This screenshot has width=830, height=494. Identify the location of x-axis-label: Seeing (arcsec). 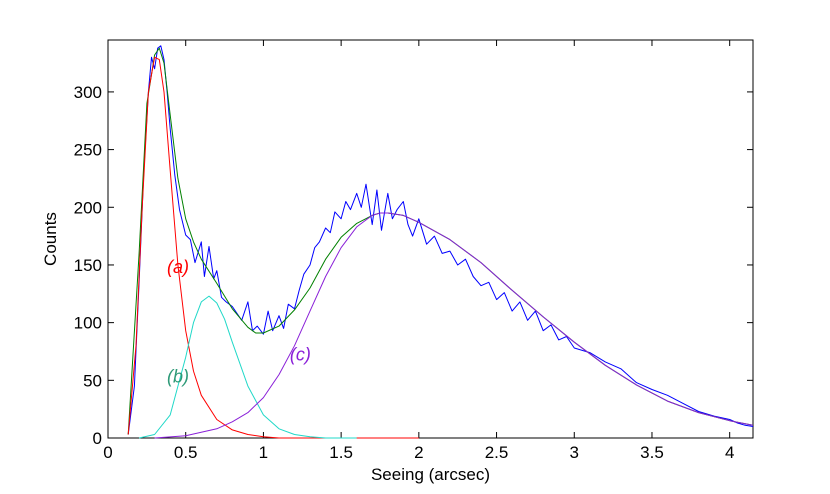
(430, 474).